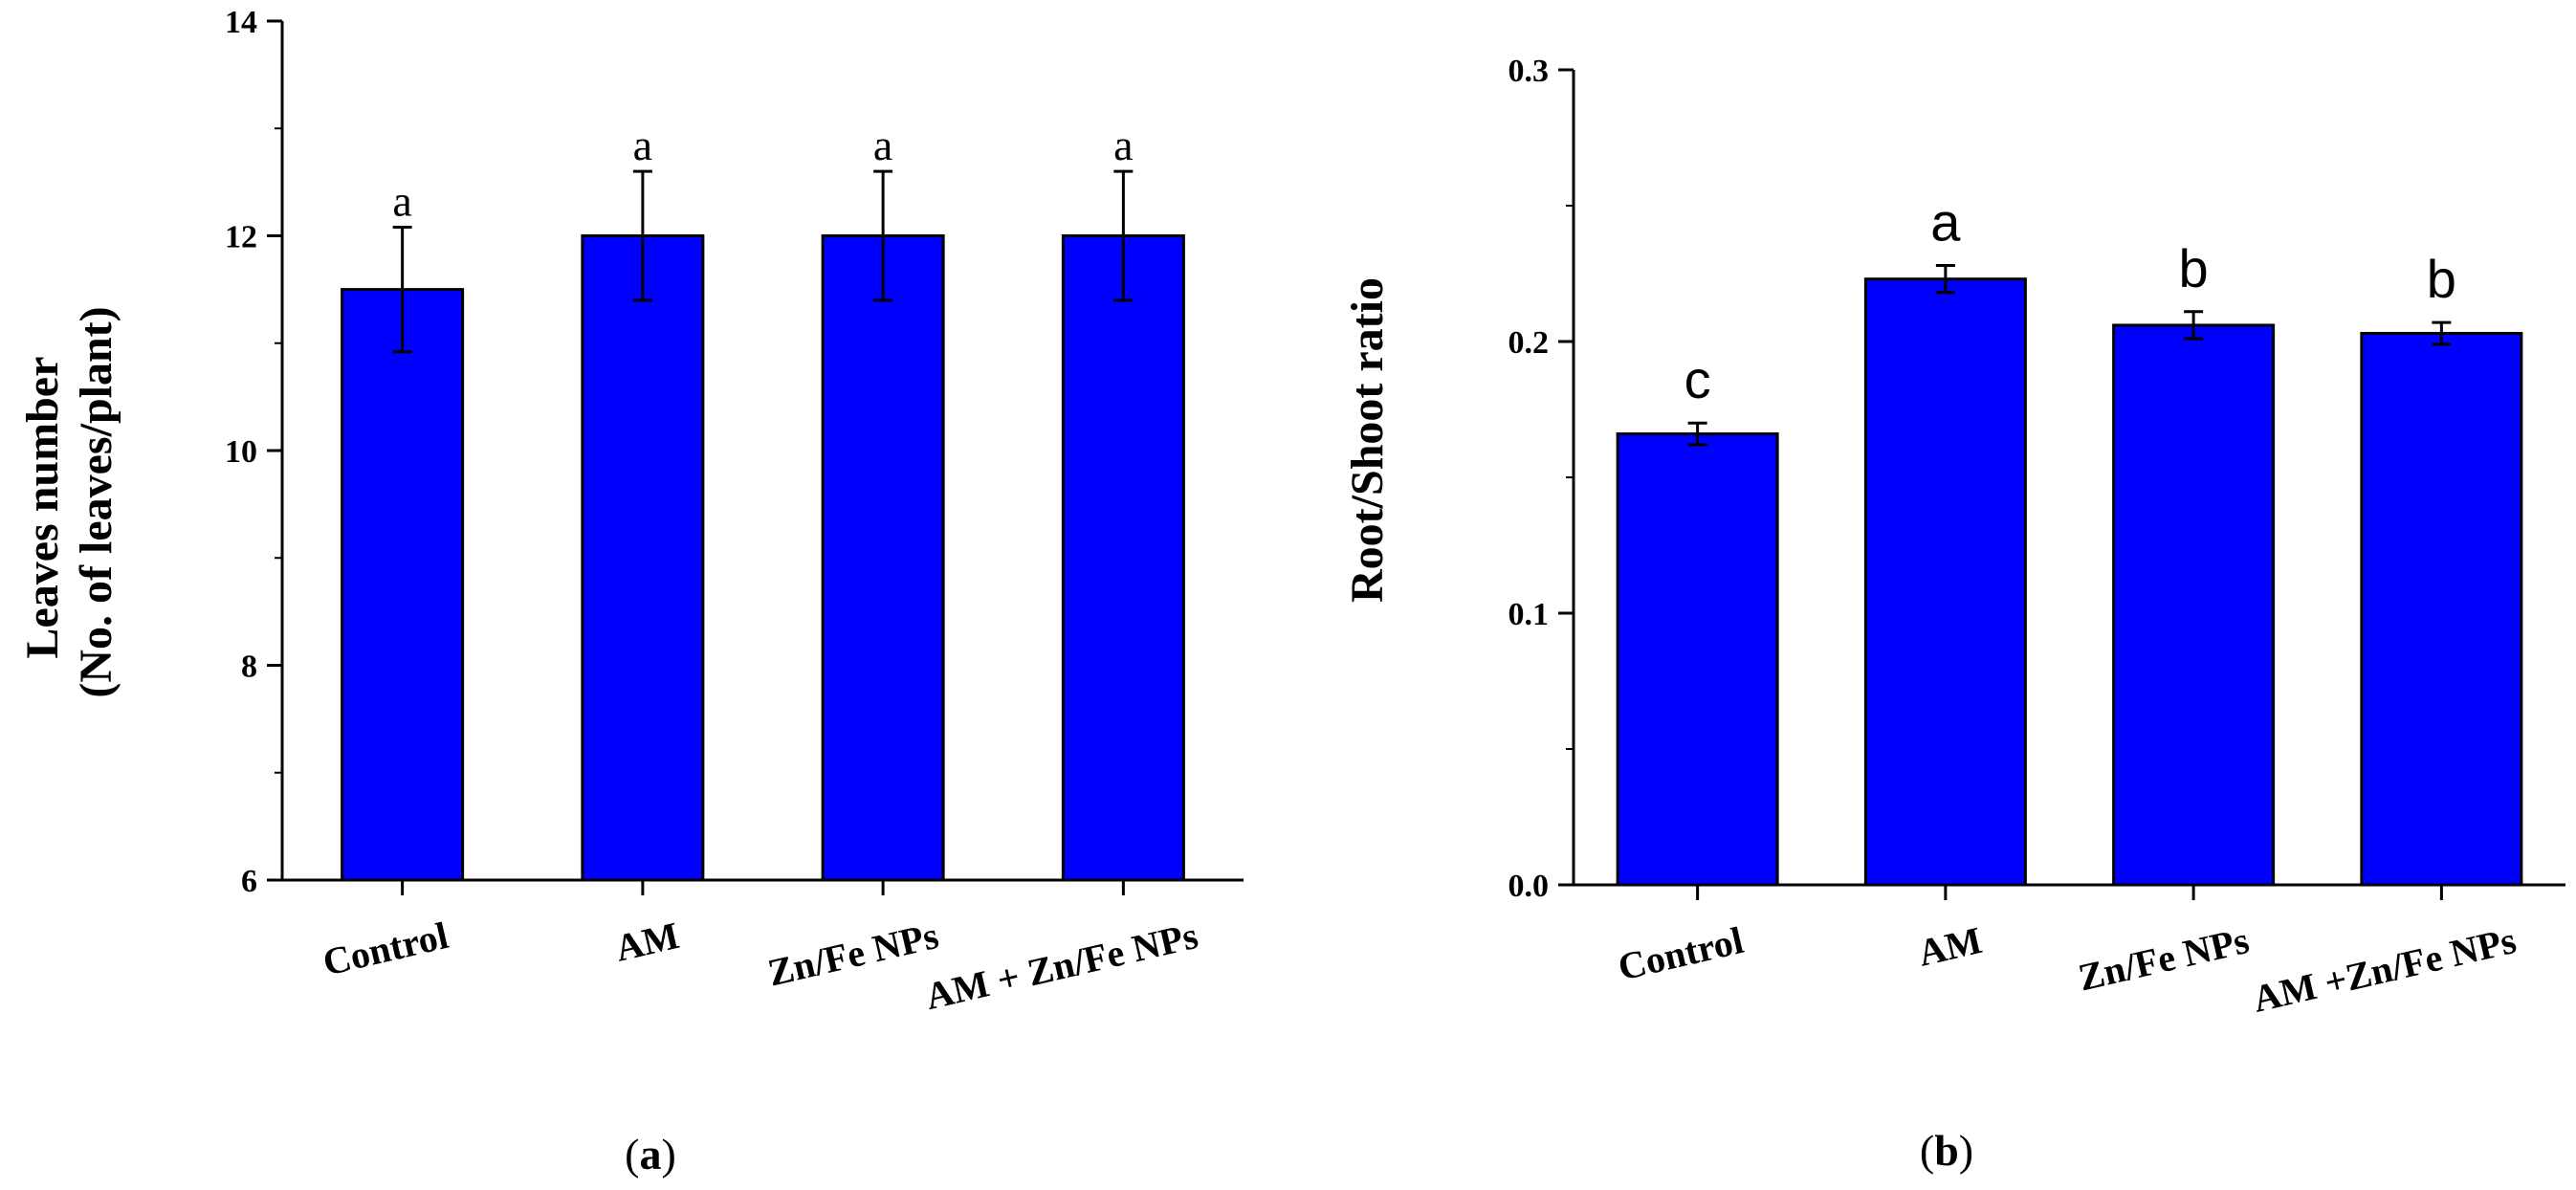 This screenshot has width=2576, height=1190. I want to click on panel-b-y-ticks: 0.0 0.1 0.2 0.3, so click(1541, 479).